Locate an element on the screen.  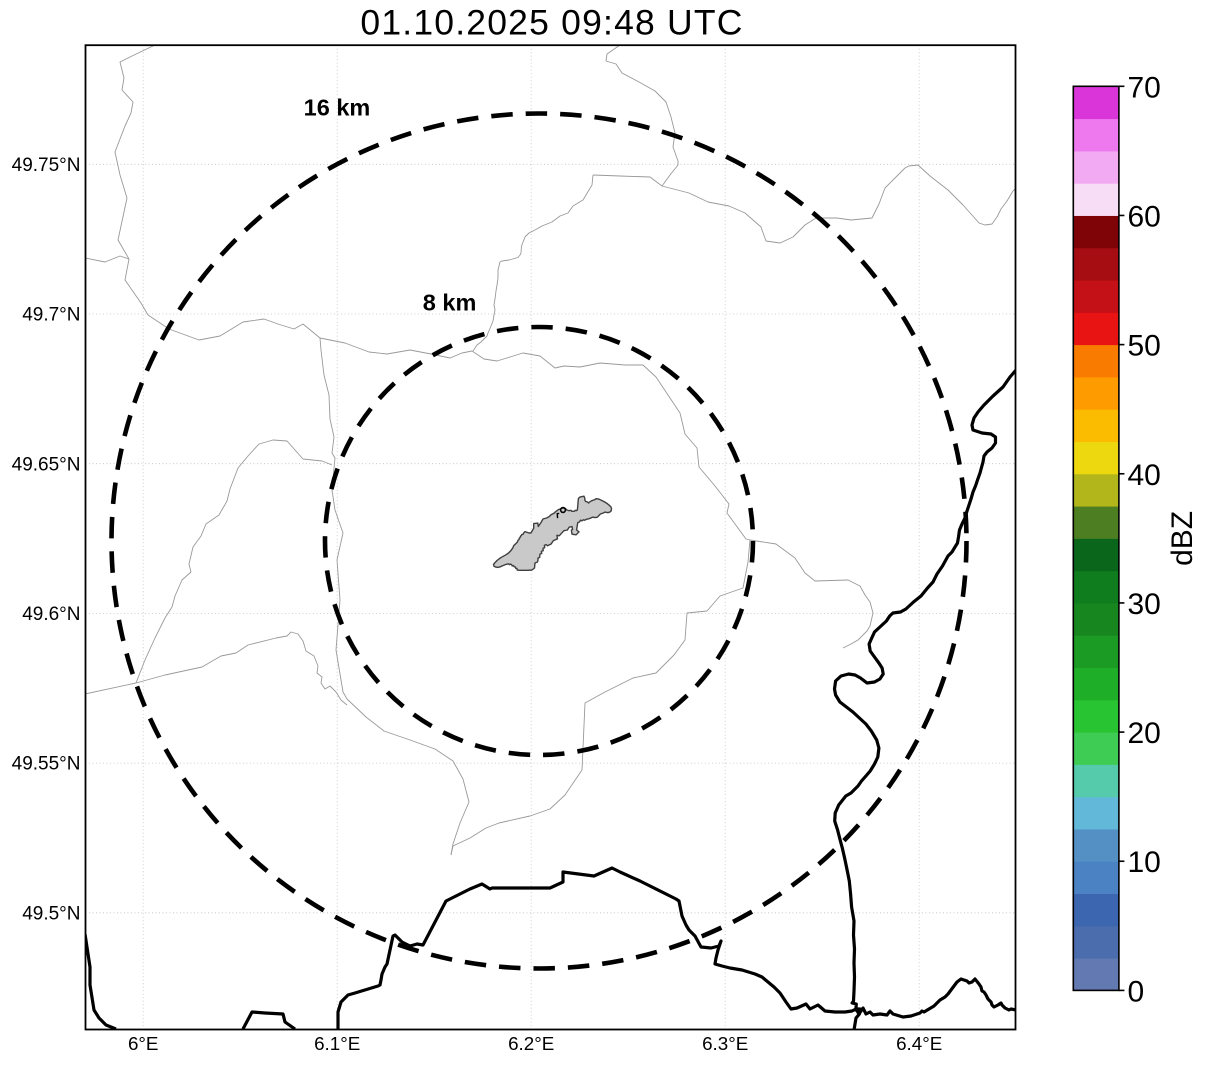
svg-text: 6.2°E is located at coordinates (531, 1043).